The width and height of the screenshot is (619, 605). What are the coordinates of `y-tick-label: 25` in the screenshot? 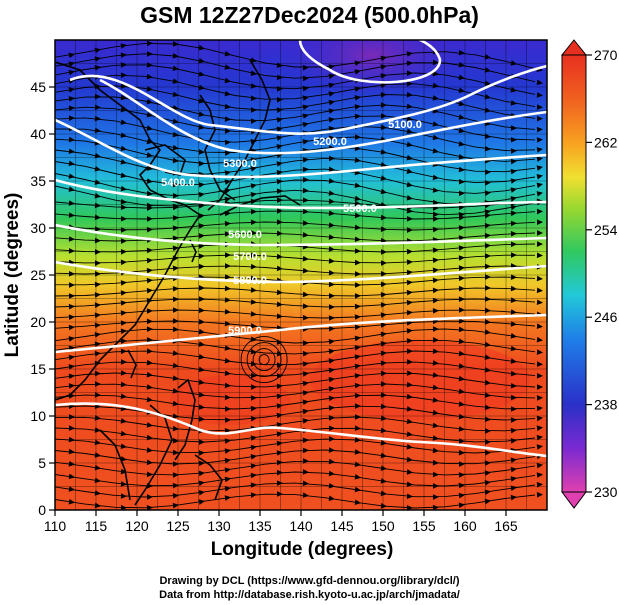 It's located at (38, 275).